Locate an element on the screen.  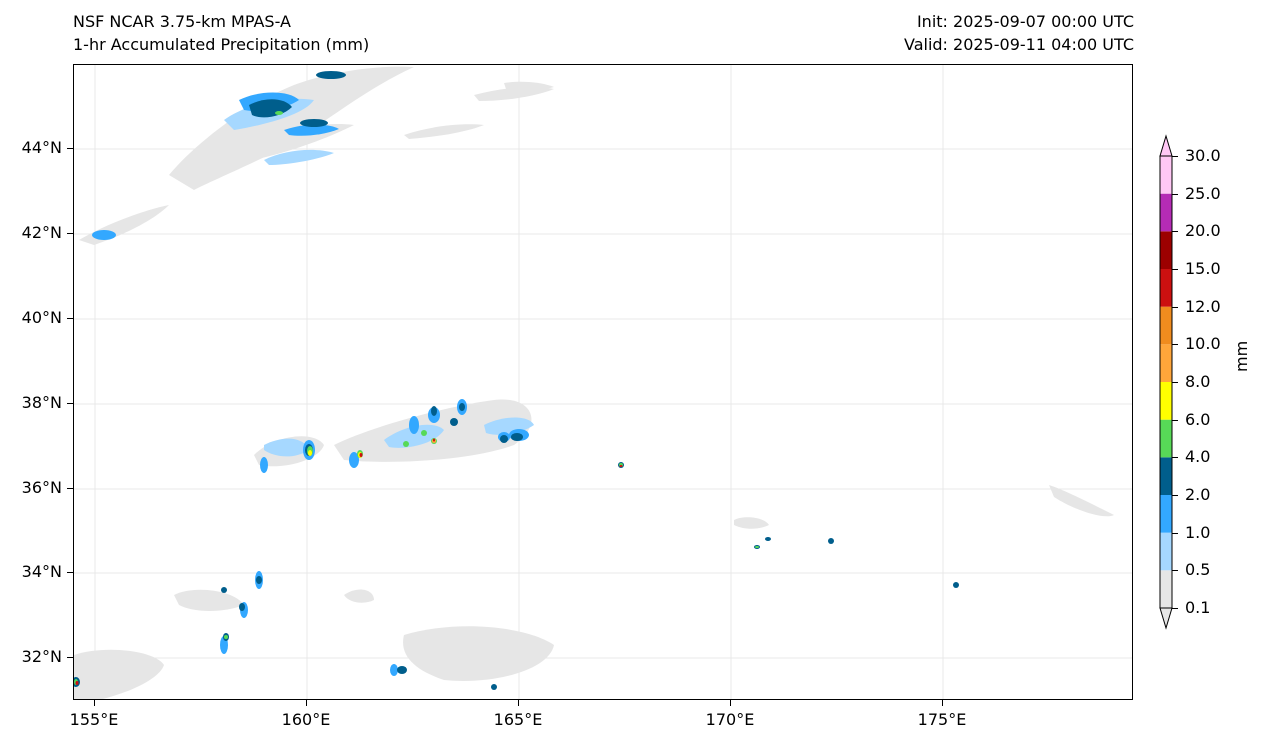
lat-label-34n: 34°N is located at coordinates (41, 571).